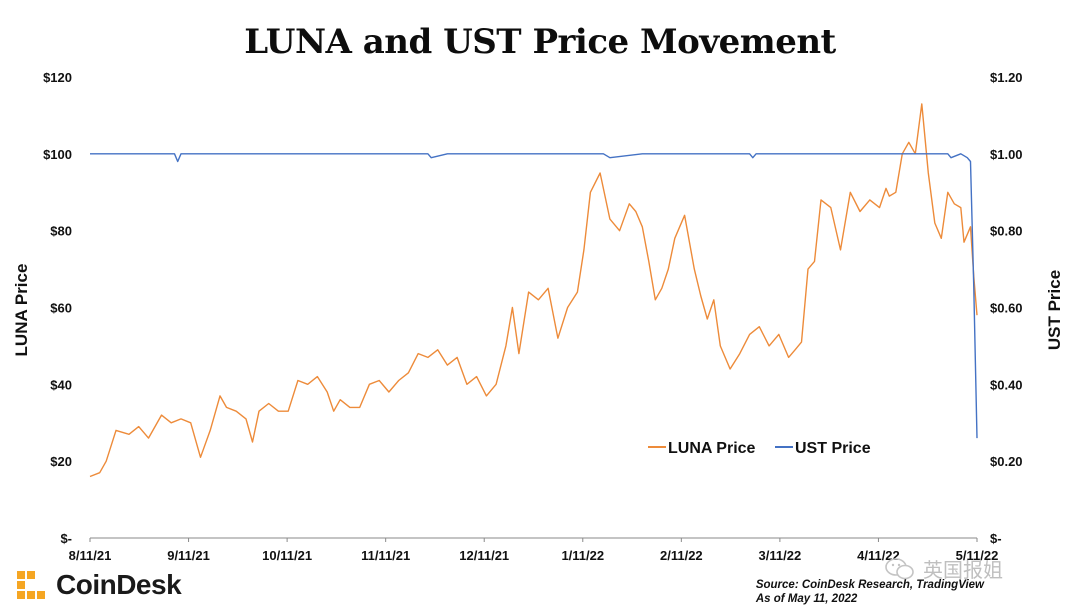  What do you see at coordinates (57, 154) in the screenshot?
I see `y-tick-label-left: $100` at bounding box center [57, 154].